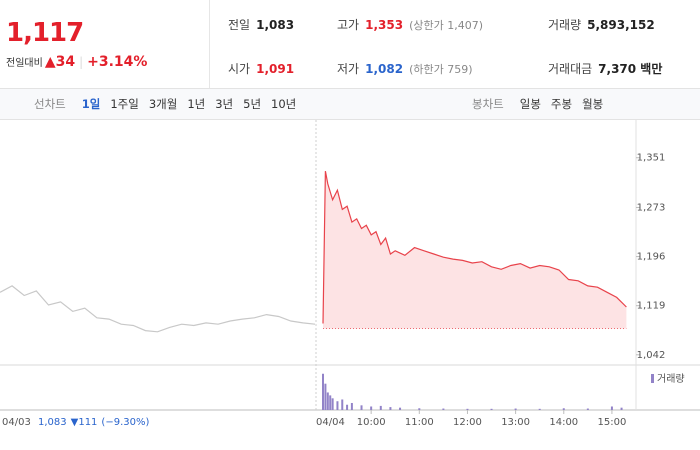  I want to click on info-label: 시가, so click(239, 68).